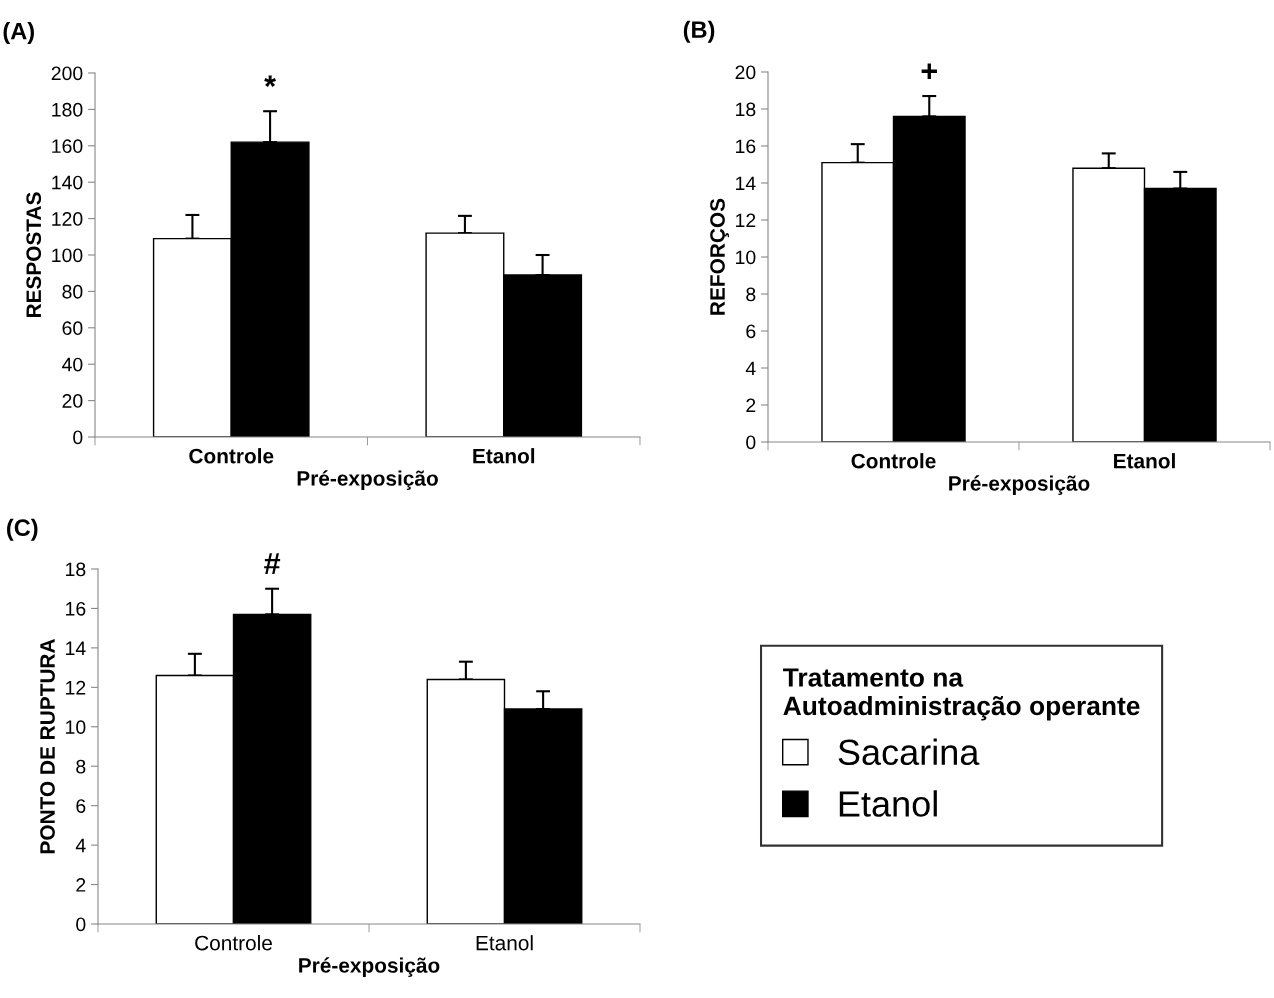 The width and height of the screenshot is (1274, 998). What do you see at coordinates (720, 256) in the screenshot?
I see `y-axis-title: REFORÇOS` at bounding box center [720, 256].